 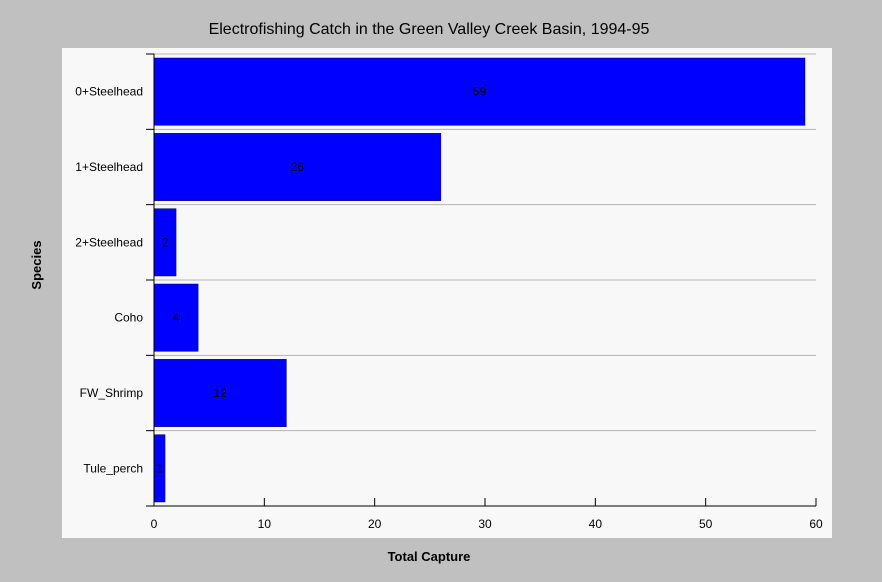 What do you see at coordinates (112, 393) in the screenshot?
I see `y-tick-label: FW_Shrimp` at bounding box center [112, 393].